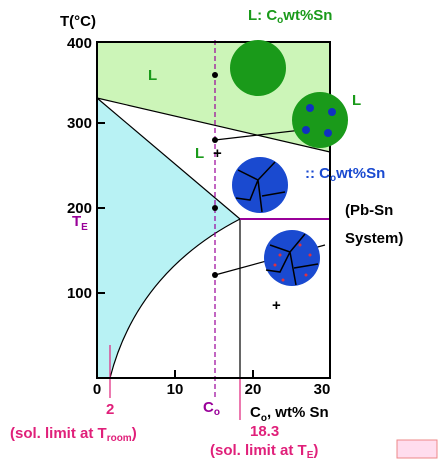  What do you see at coordinates (290, 16) in the screenshot?
I see `liquid-label: L: Cowt%Sn` at bounding box center [290, 16].